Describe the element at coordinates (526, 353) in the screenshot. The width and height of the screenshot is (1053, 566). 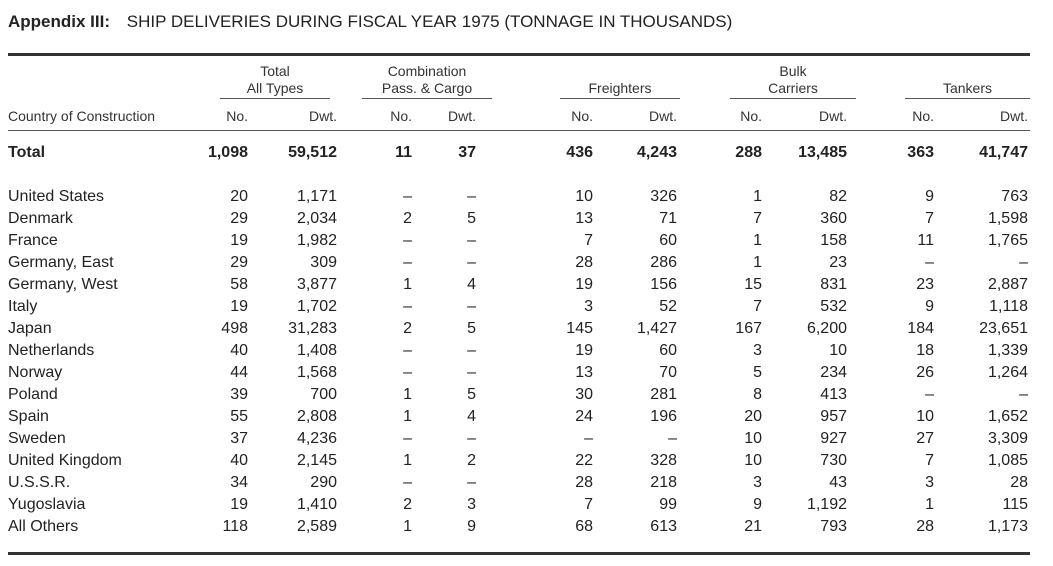
I see `table-row: Netherlands 40 1,408 – – 19 60 3 10 18 1,339` at that location.